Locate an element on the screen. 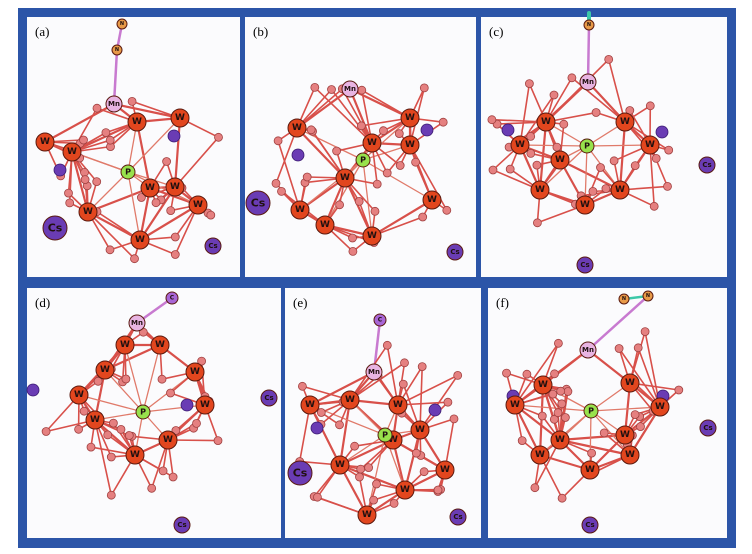 This screenshot has width=752, height=554. atom-label: P is located at coordinates (385, 435).